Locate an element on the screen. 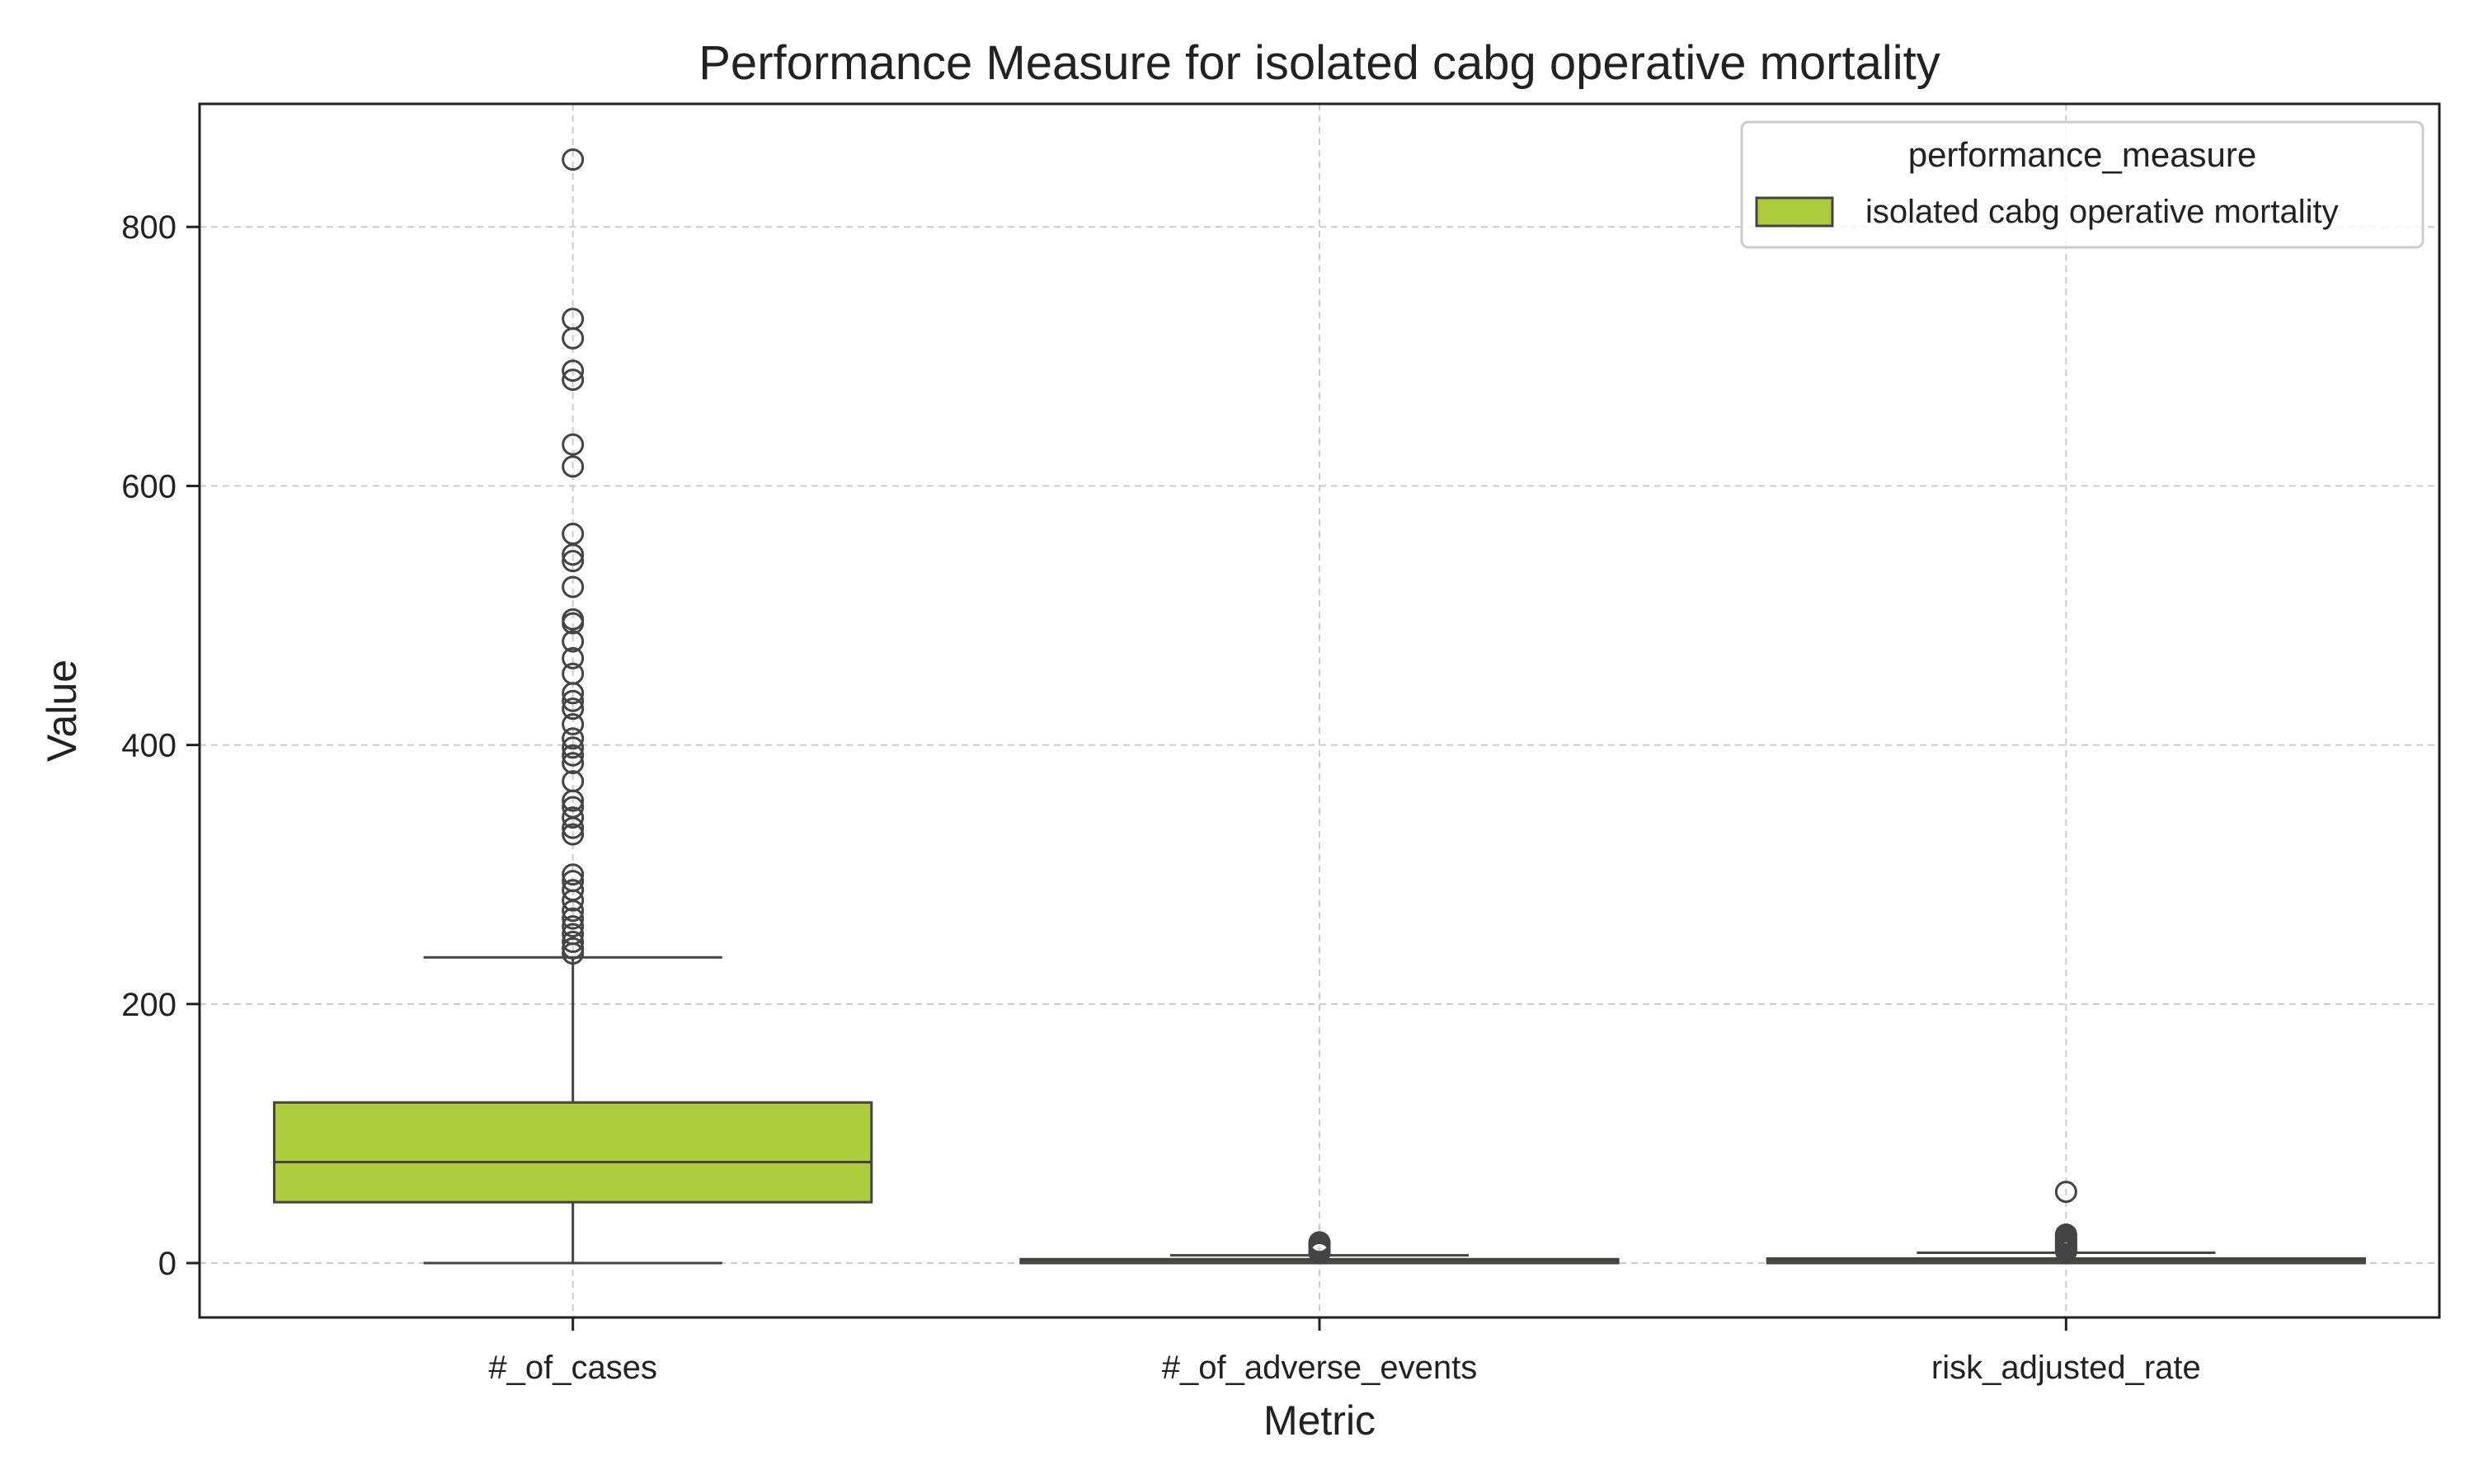 The image size is (2474, 1484). box-iqr is located at coordinates (573, 1152).